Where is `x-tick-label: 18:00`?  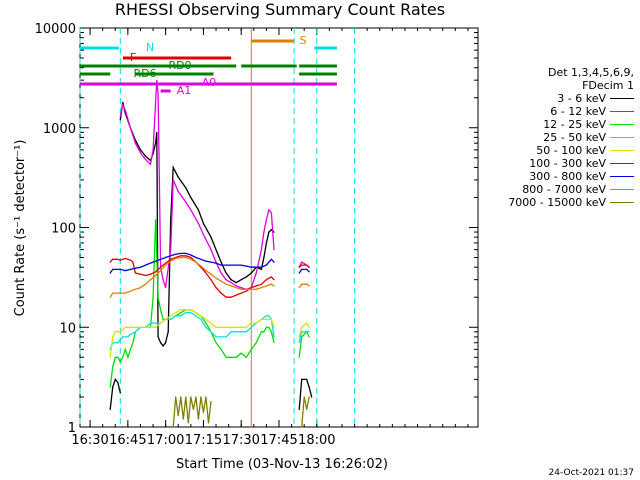 x-tick-label: 18:00 is located at coordinates (316, 440).